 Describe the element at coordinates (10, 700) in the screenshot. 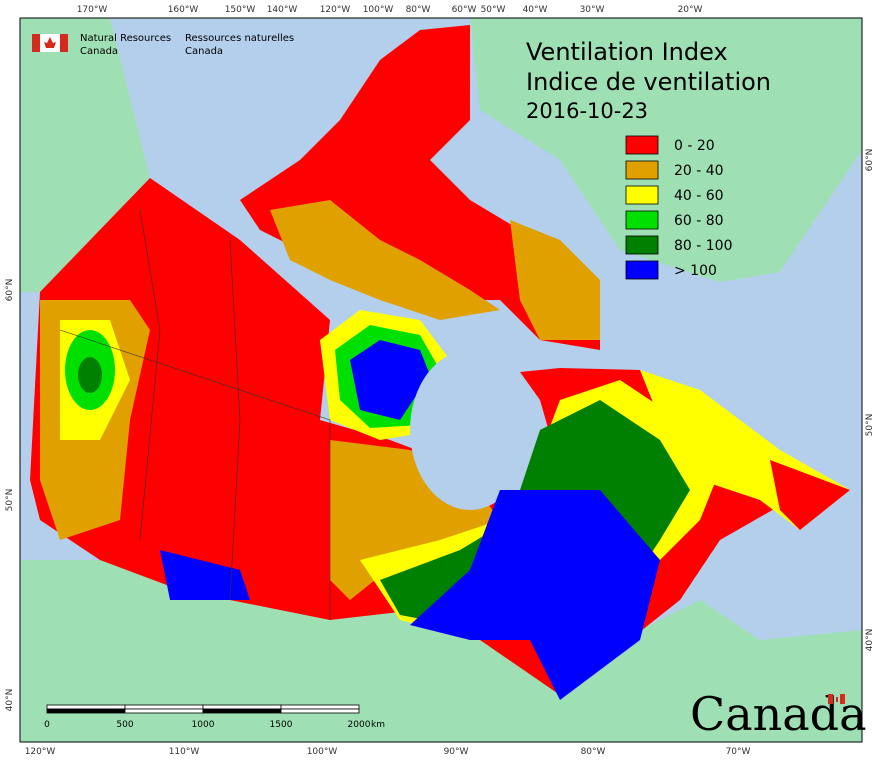

I see `left-label: 40°N` at that location.